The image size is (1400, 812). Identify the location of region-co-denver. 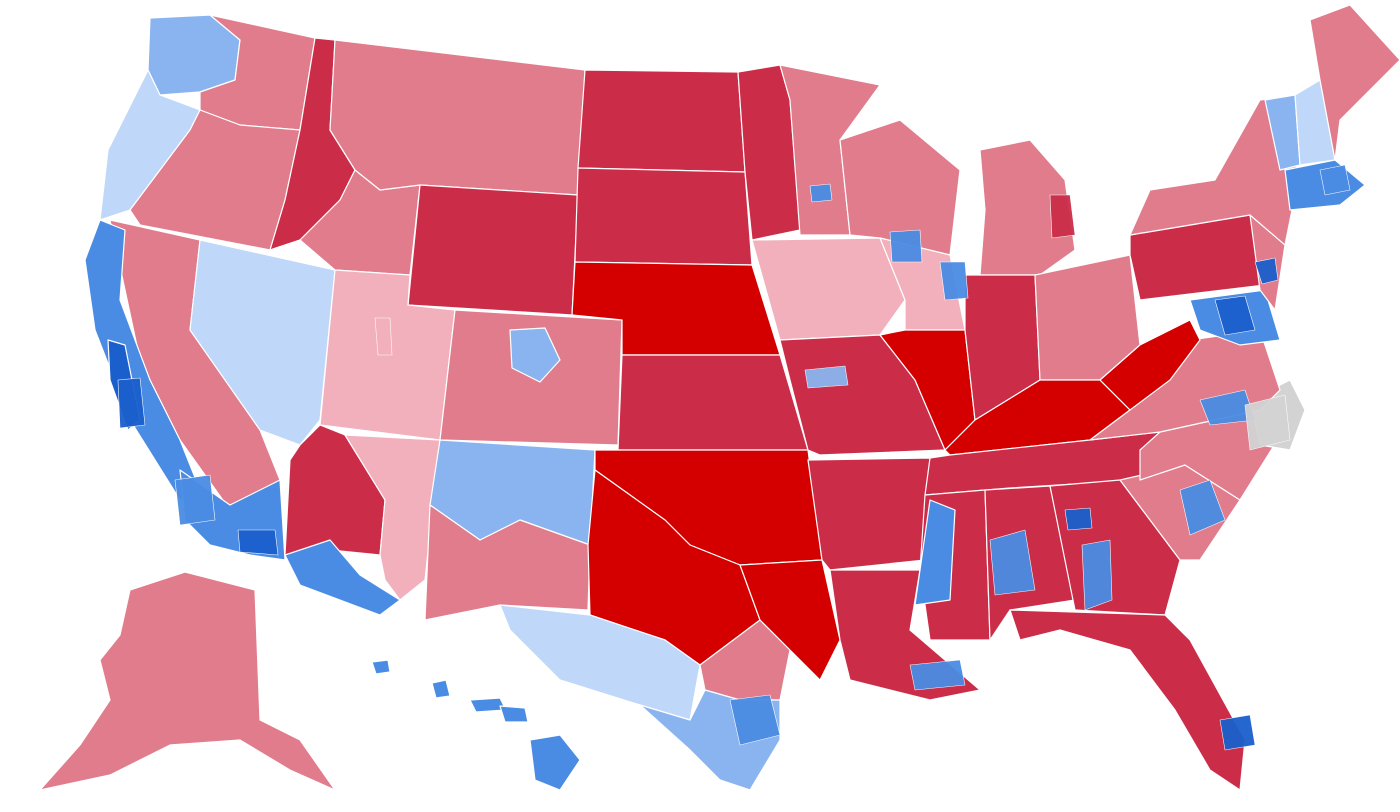
(535, 355).